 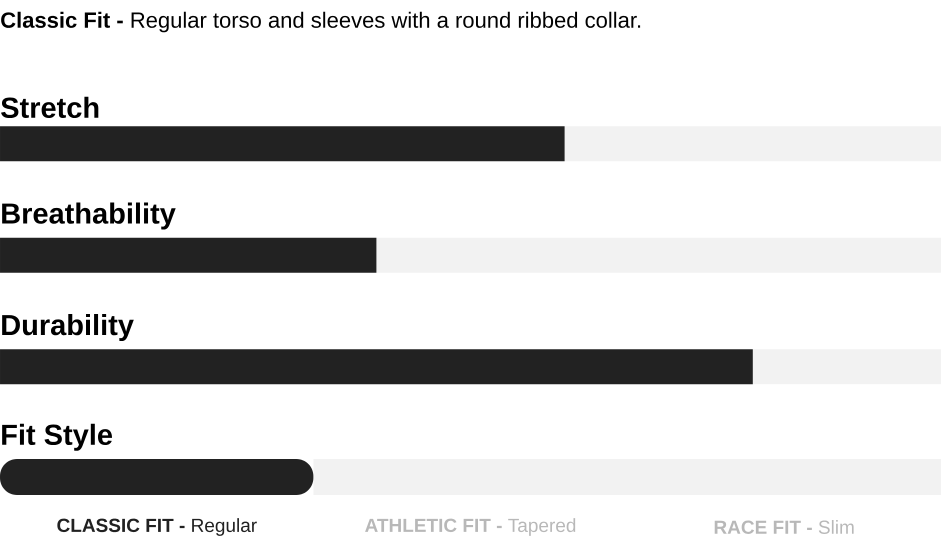 What do you see at coordinates (89, 216) in the screenshot?
I see `y-tick-label: Breathability` at bounding box center [89, 216].